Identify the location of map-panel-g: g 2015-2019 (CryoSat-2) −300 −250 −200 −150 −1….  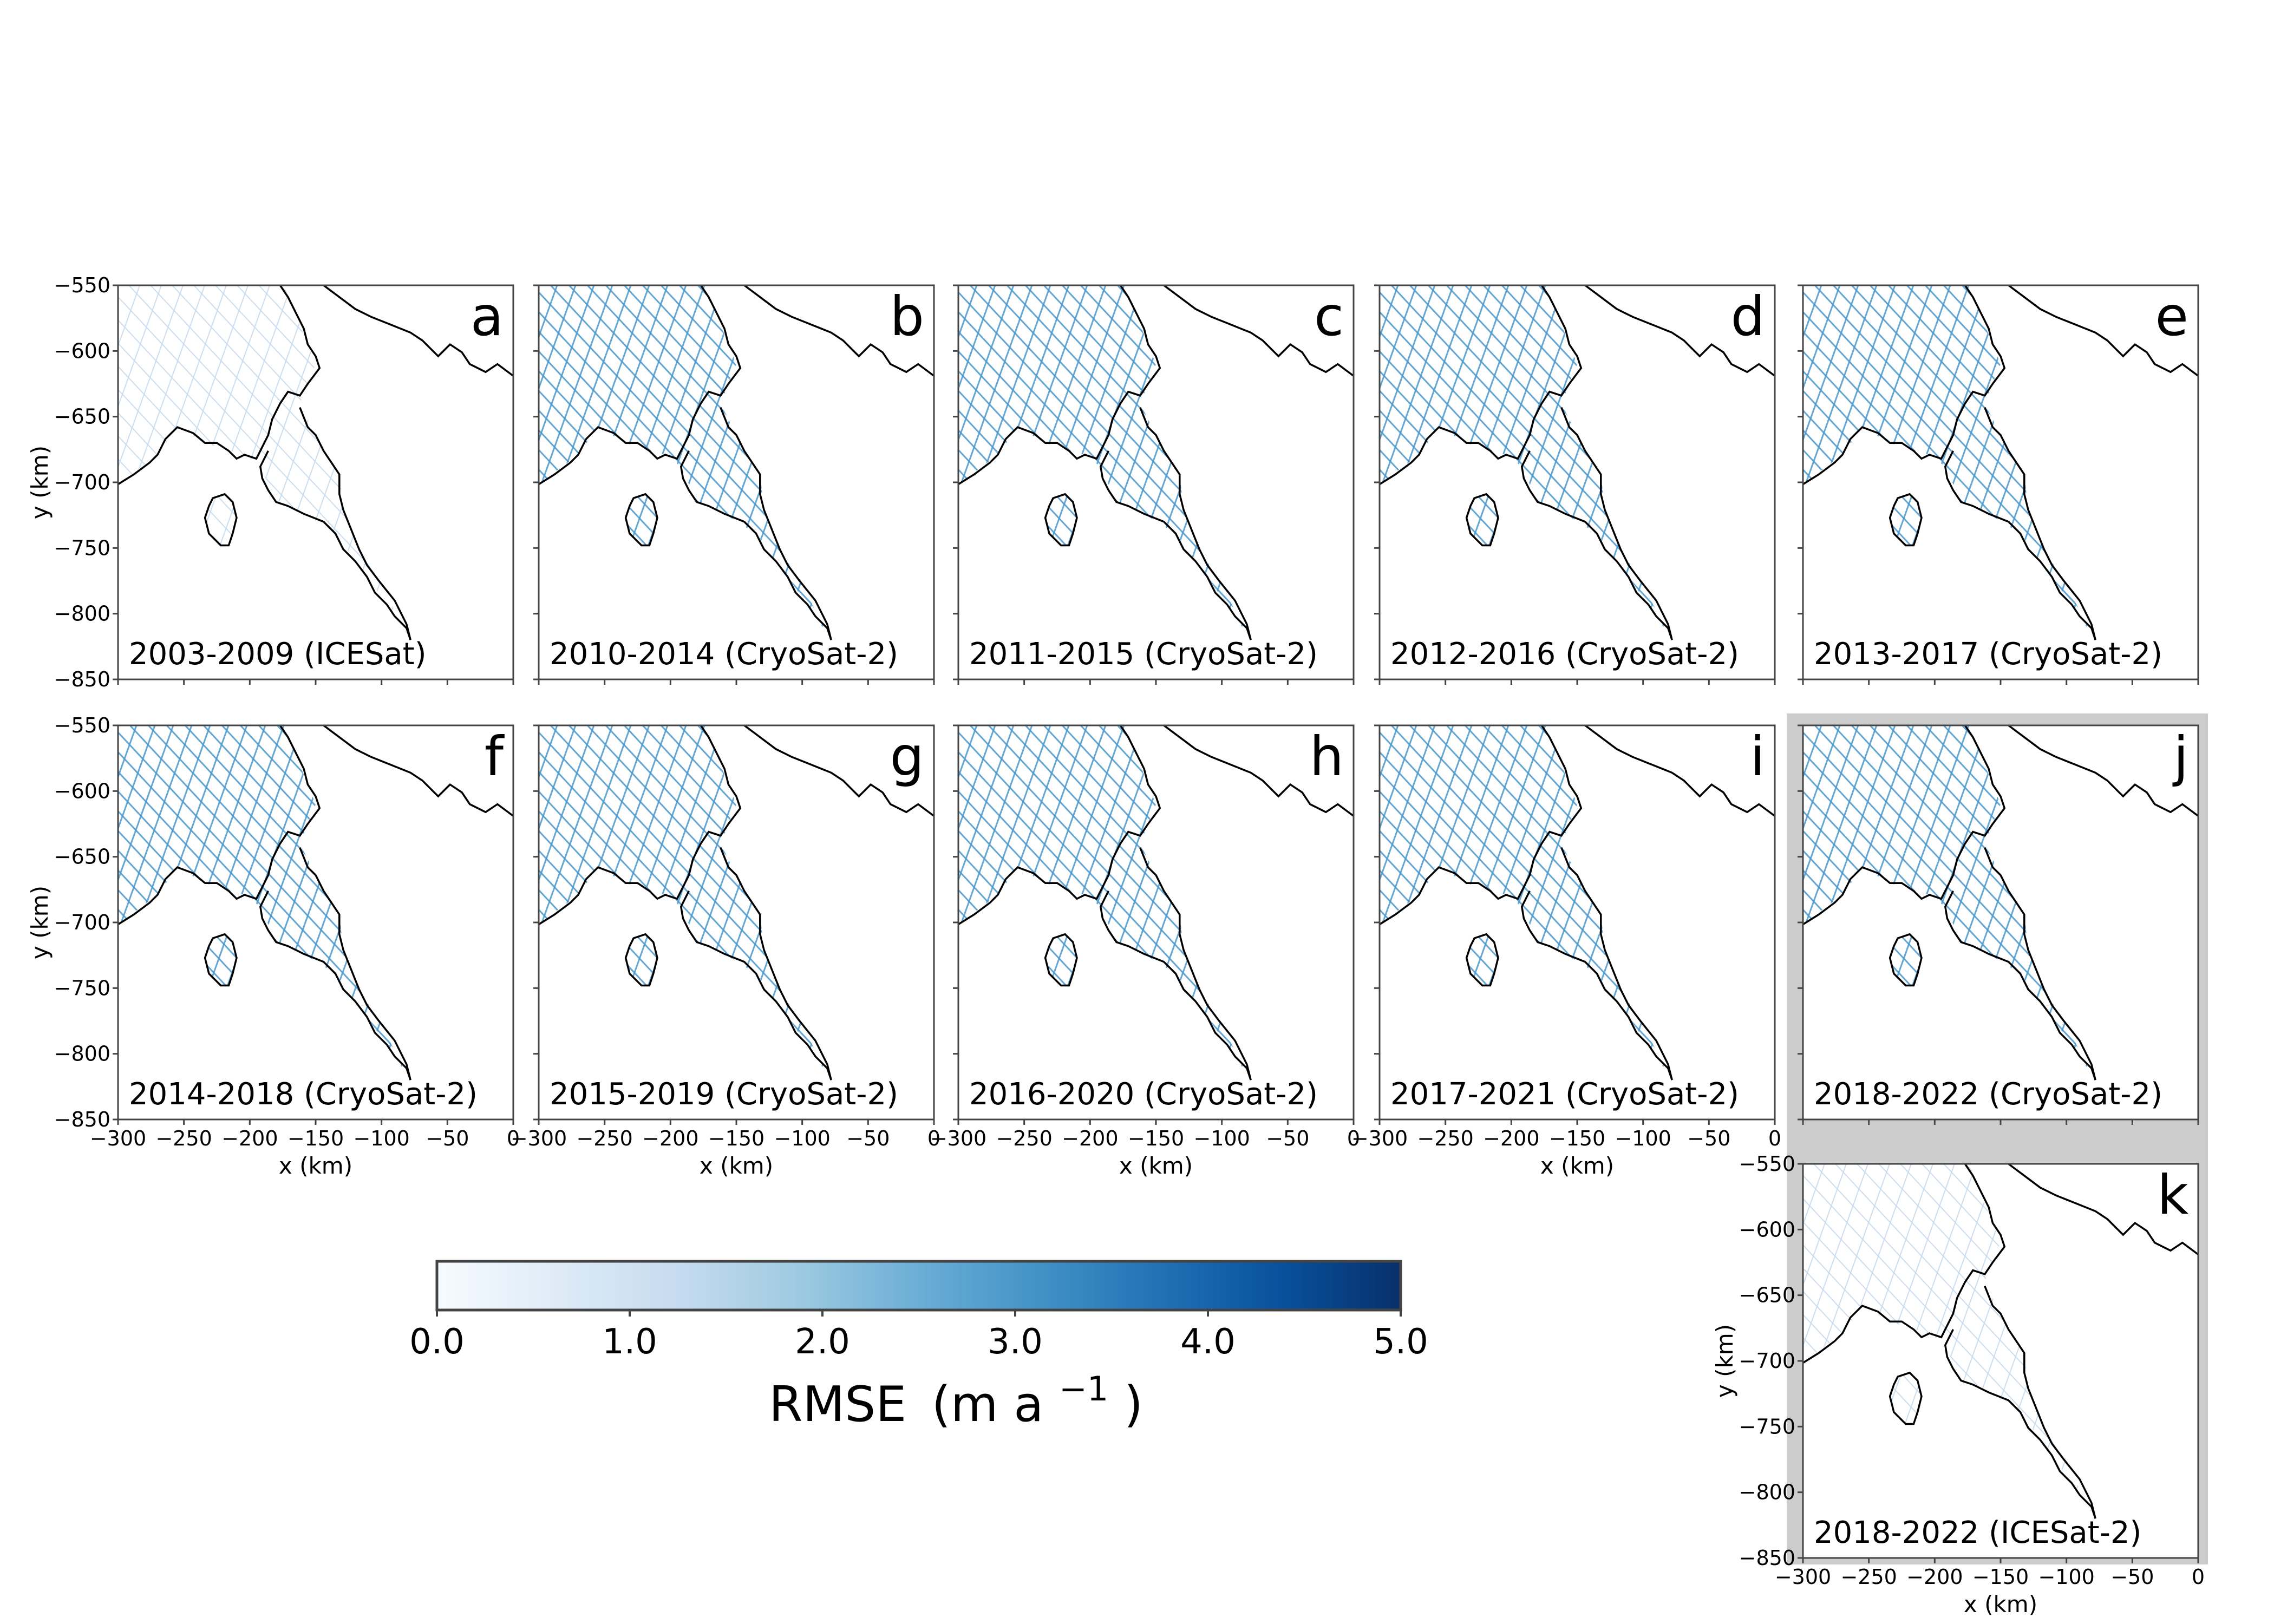
(725, 952).